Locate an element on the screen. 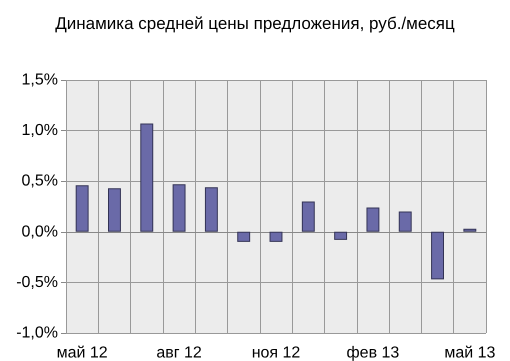 This screenshot has width=510, height=361. y-tick-label: -1,0% is located at coordinates (37, 333).